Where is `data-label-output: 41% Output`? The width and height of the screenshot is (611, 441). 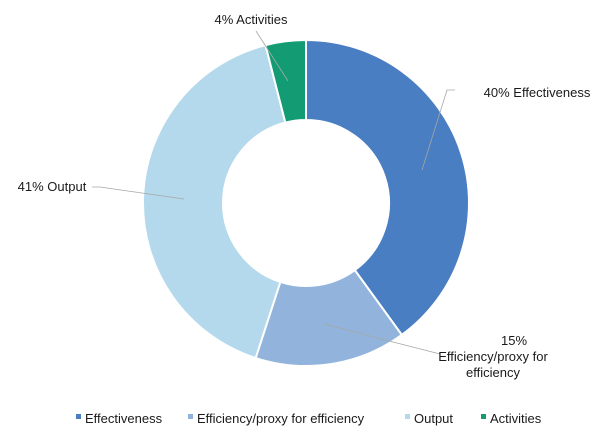
data-label-output: 41% Output is located at coordinates (52, 186).